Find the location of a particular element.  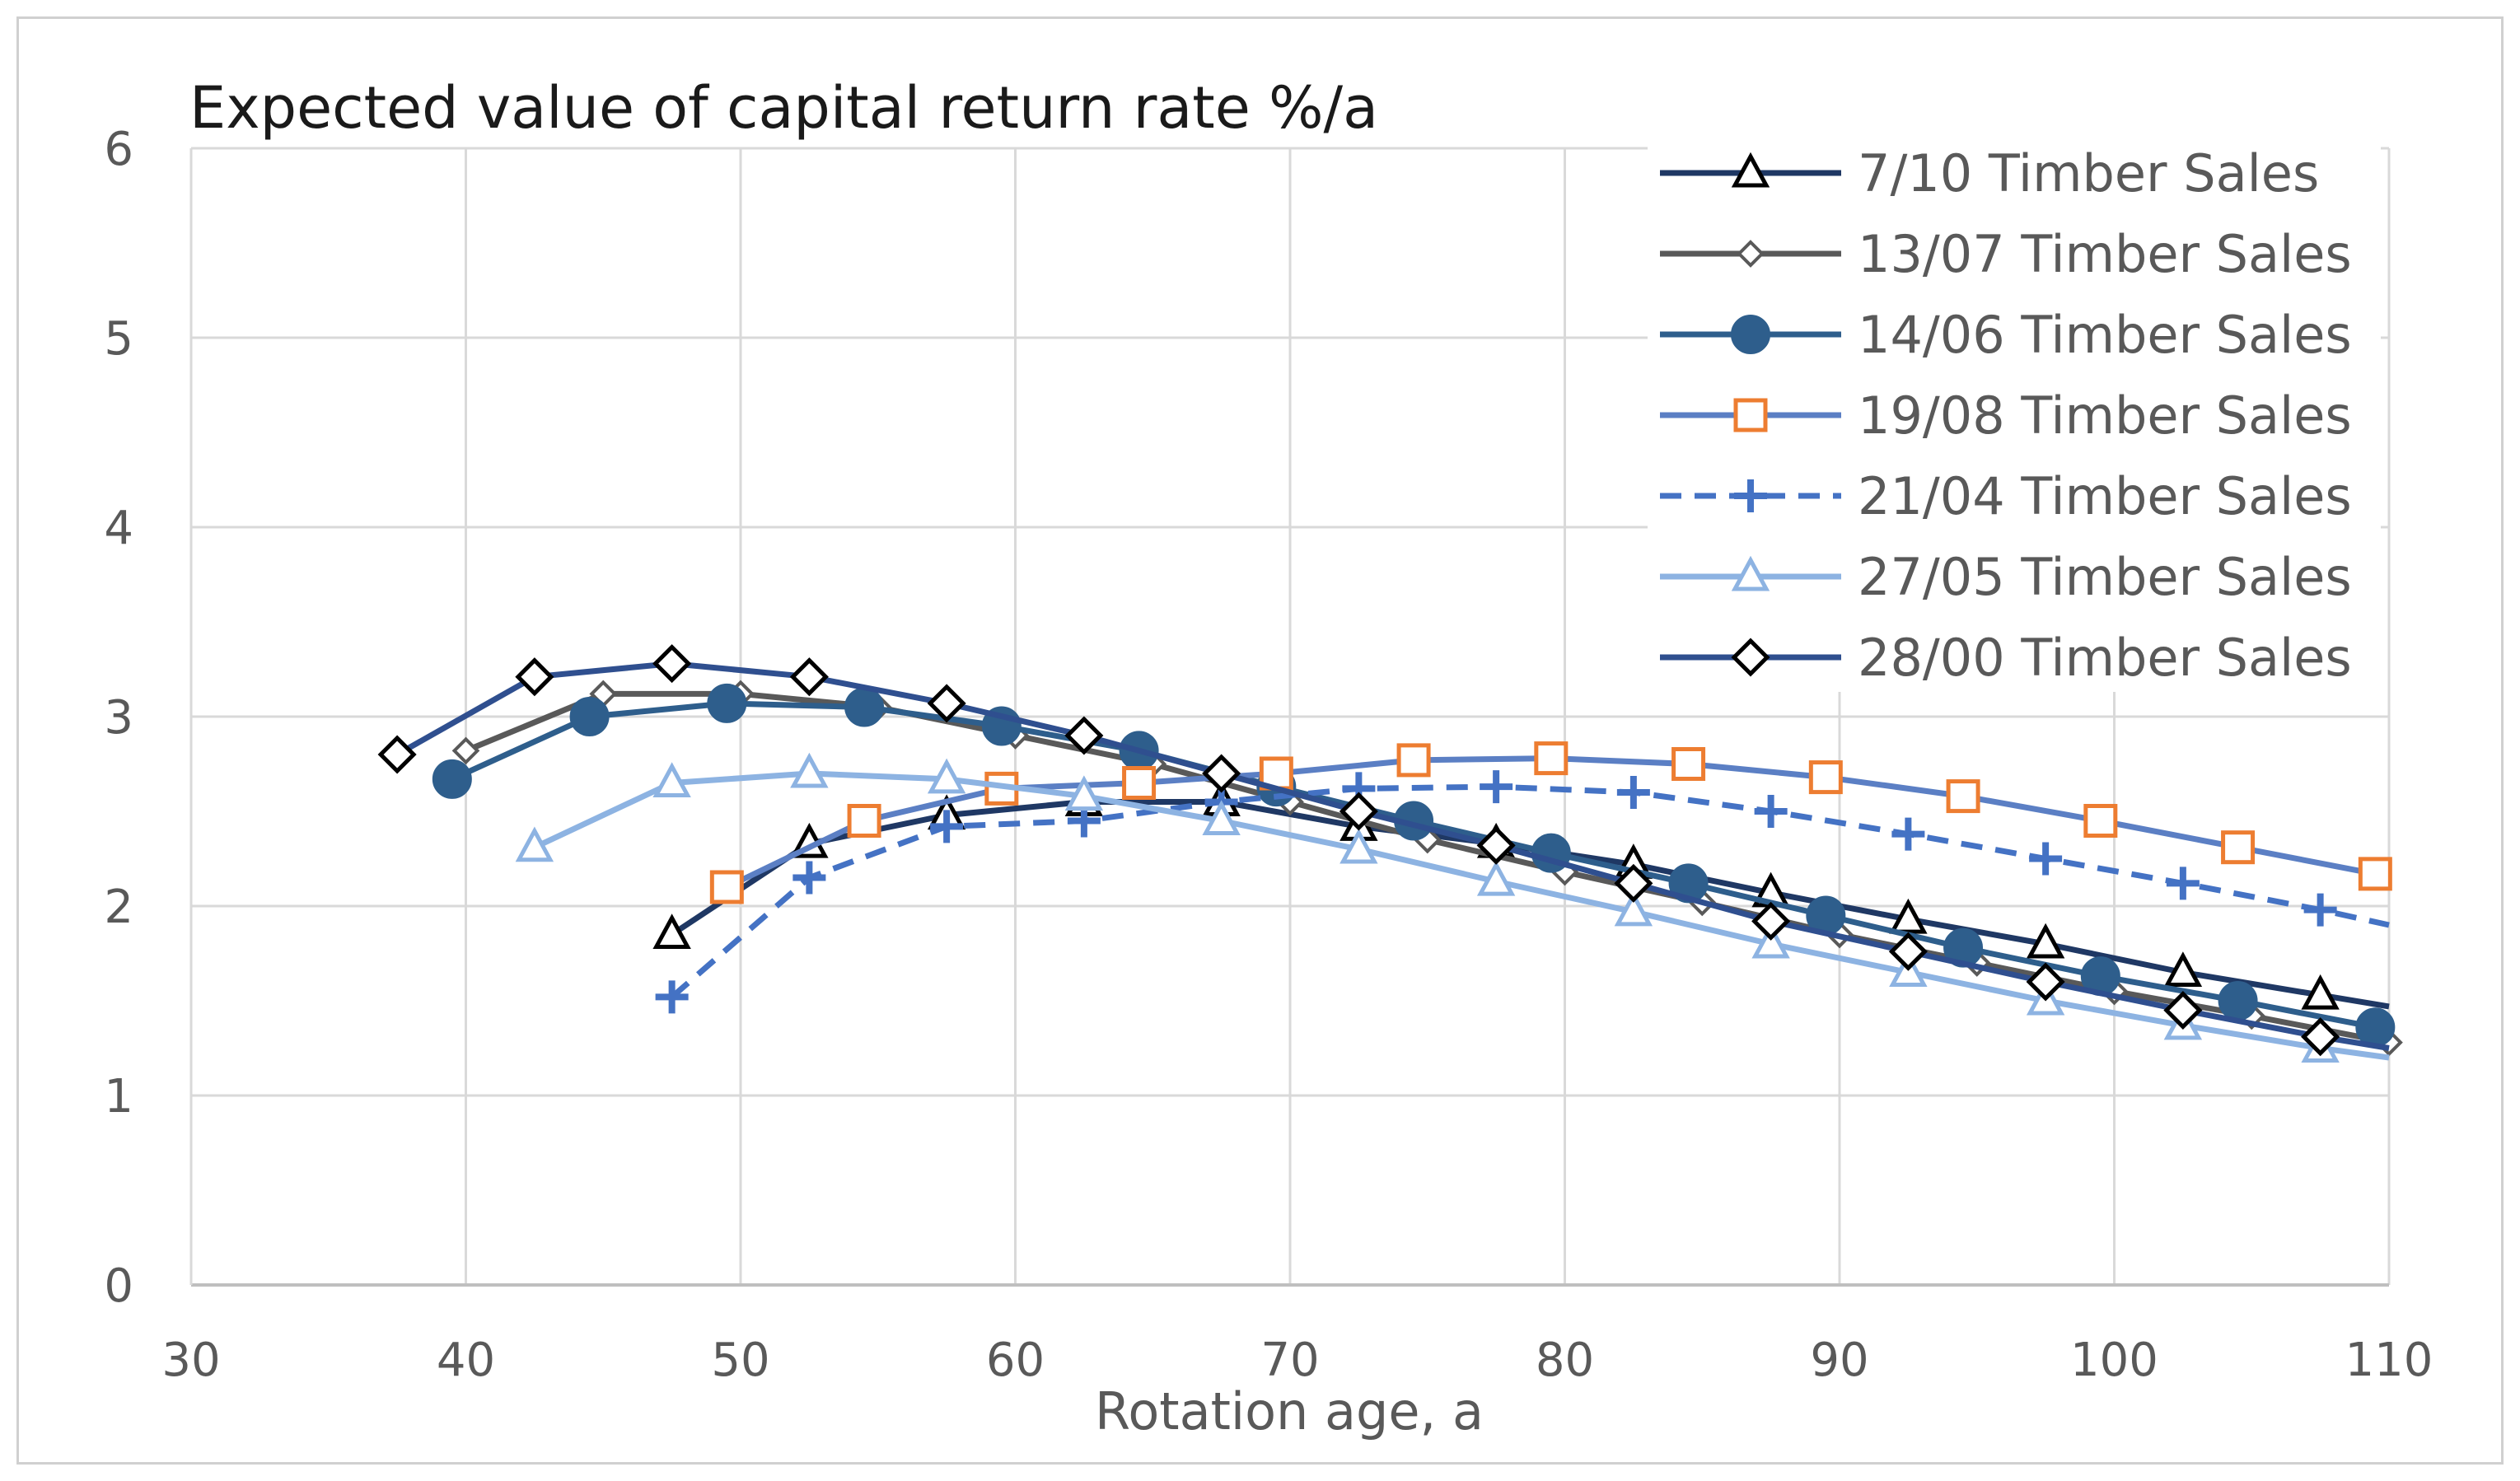

legend-item: 7/10 Timber Sales is located at coordinates (1989, 173).